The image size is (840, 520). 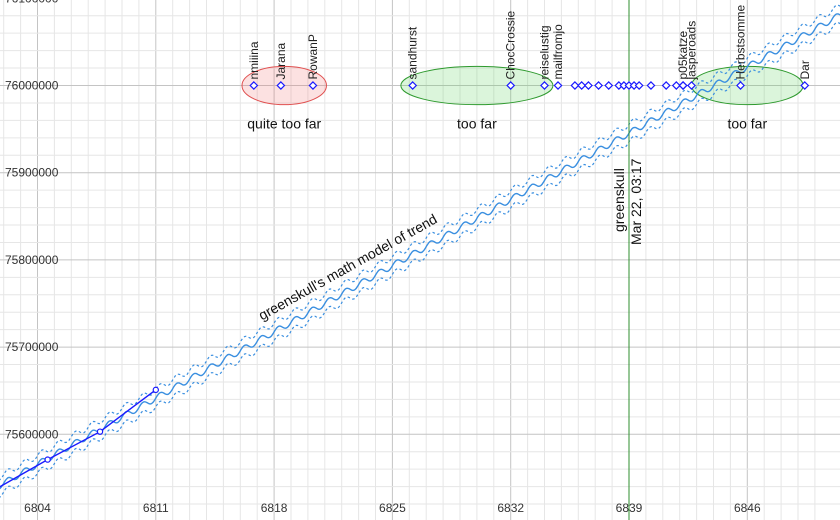 I want to click on x-tick-label: 6839, so click(x=629, y=508).